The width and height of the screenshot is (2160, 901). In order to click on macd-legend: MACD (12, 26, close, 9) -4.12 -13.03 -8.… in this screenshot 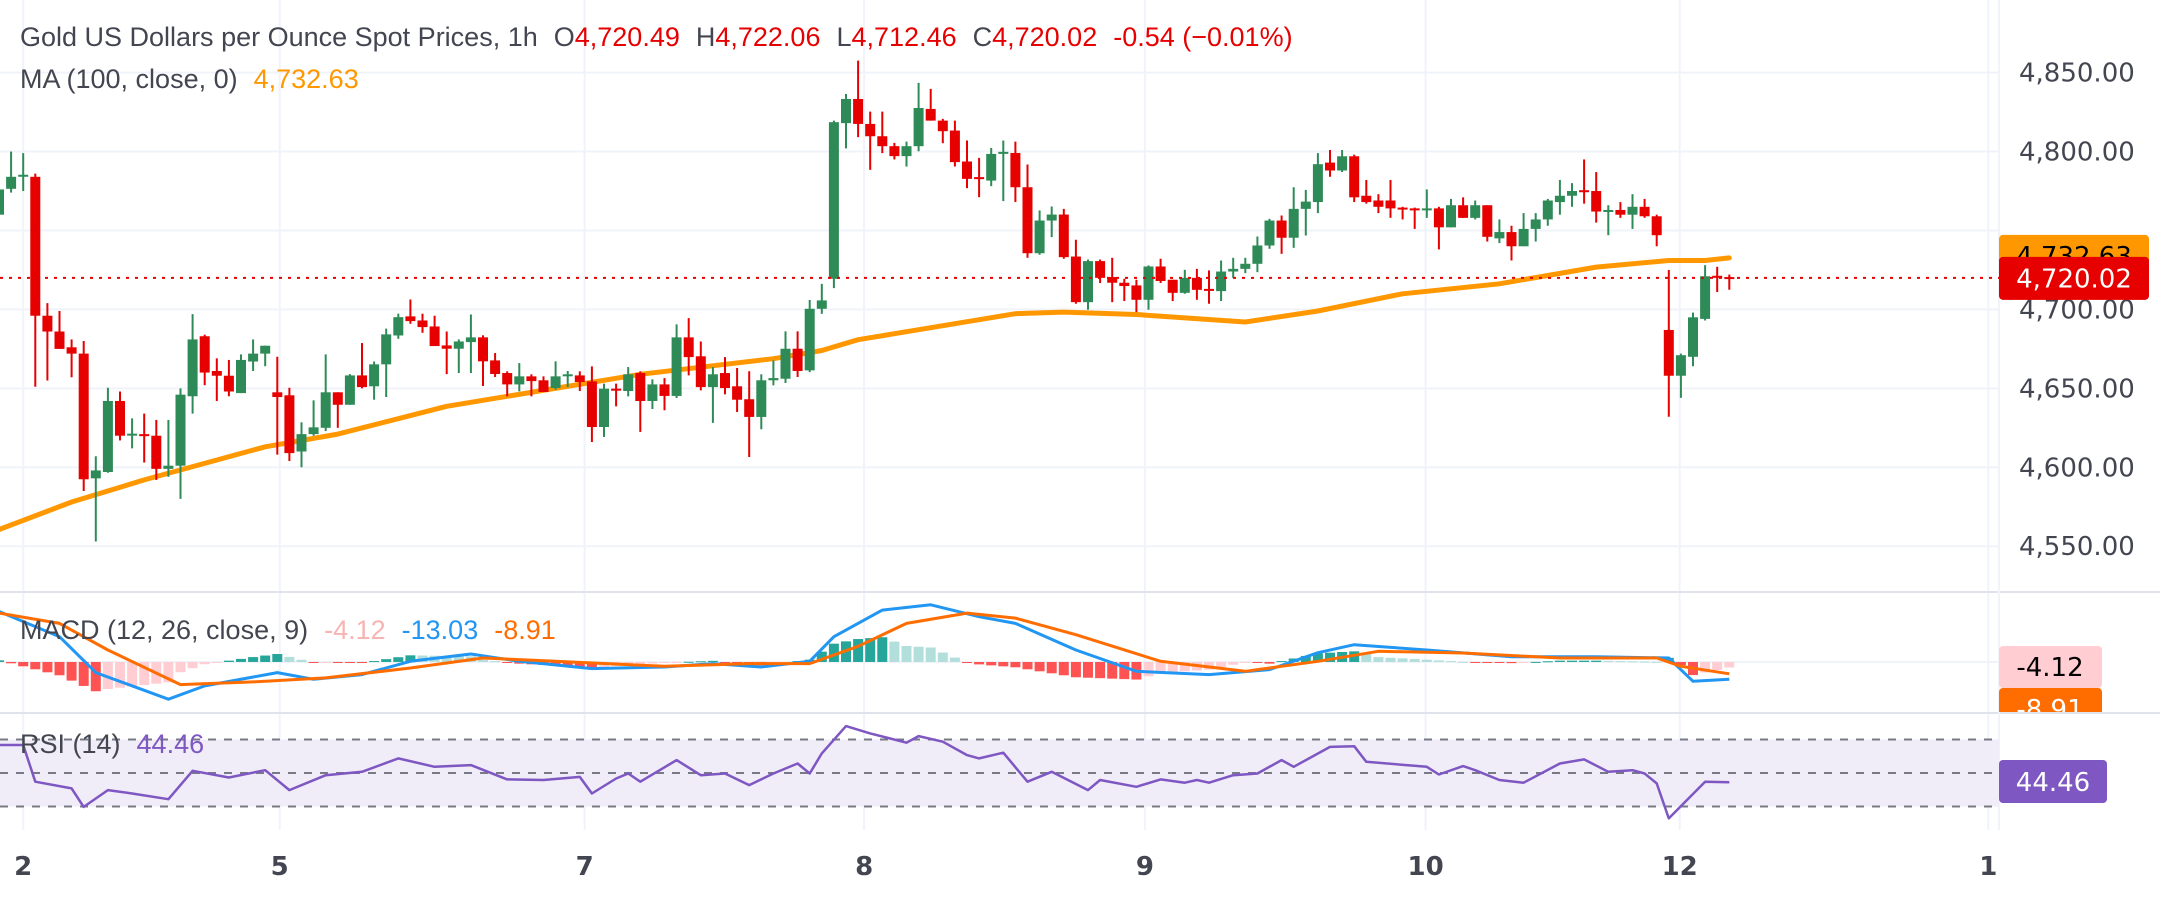, I will do `click(288, 630)`.